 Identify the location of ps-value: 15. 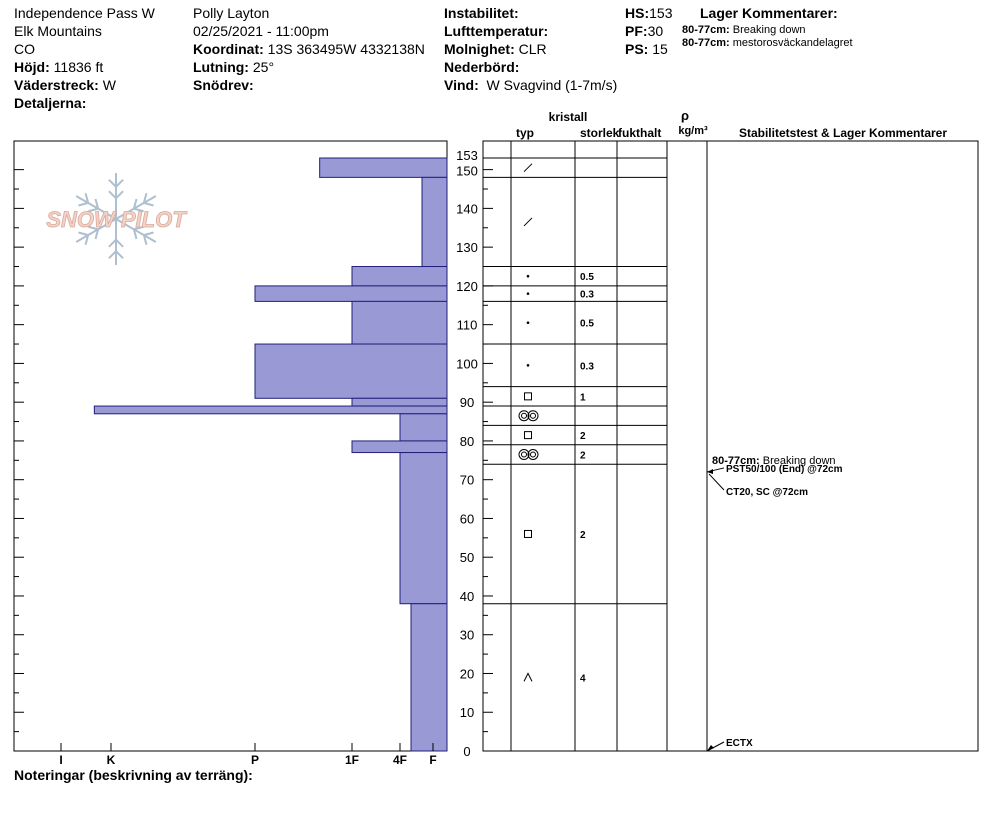
(660, 49).